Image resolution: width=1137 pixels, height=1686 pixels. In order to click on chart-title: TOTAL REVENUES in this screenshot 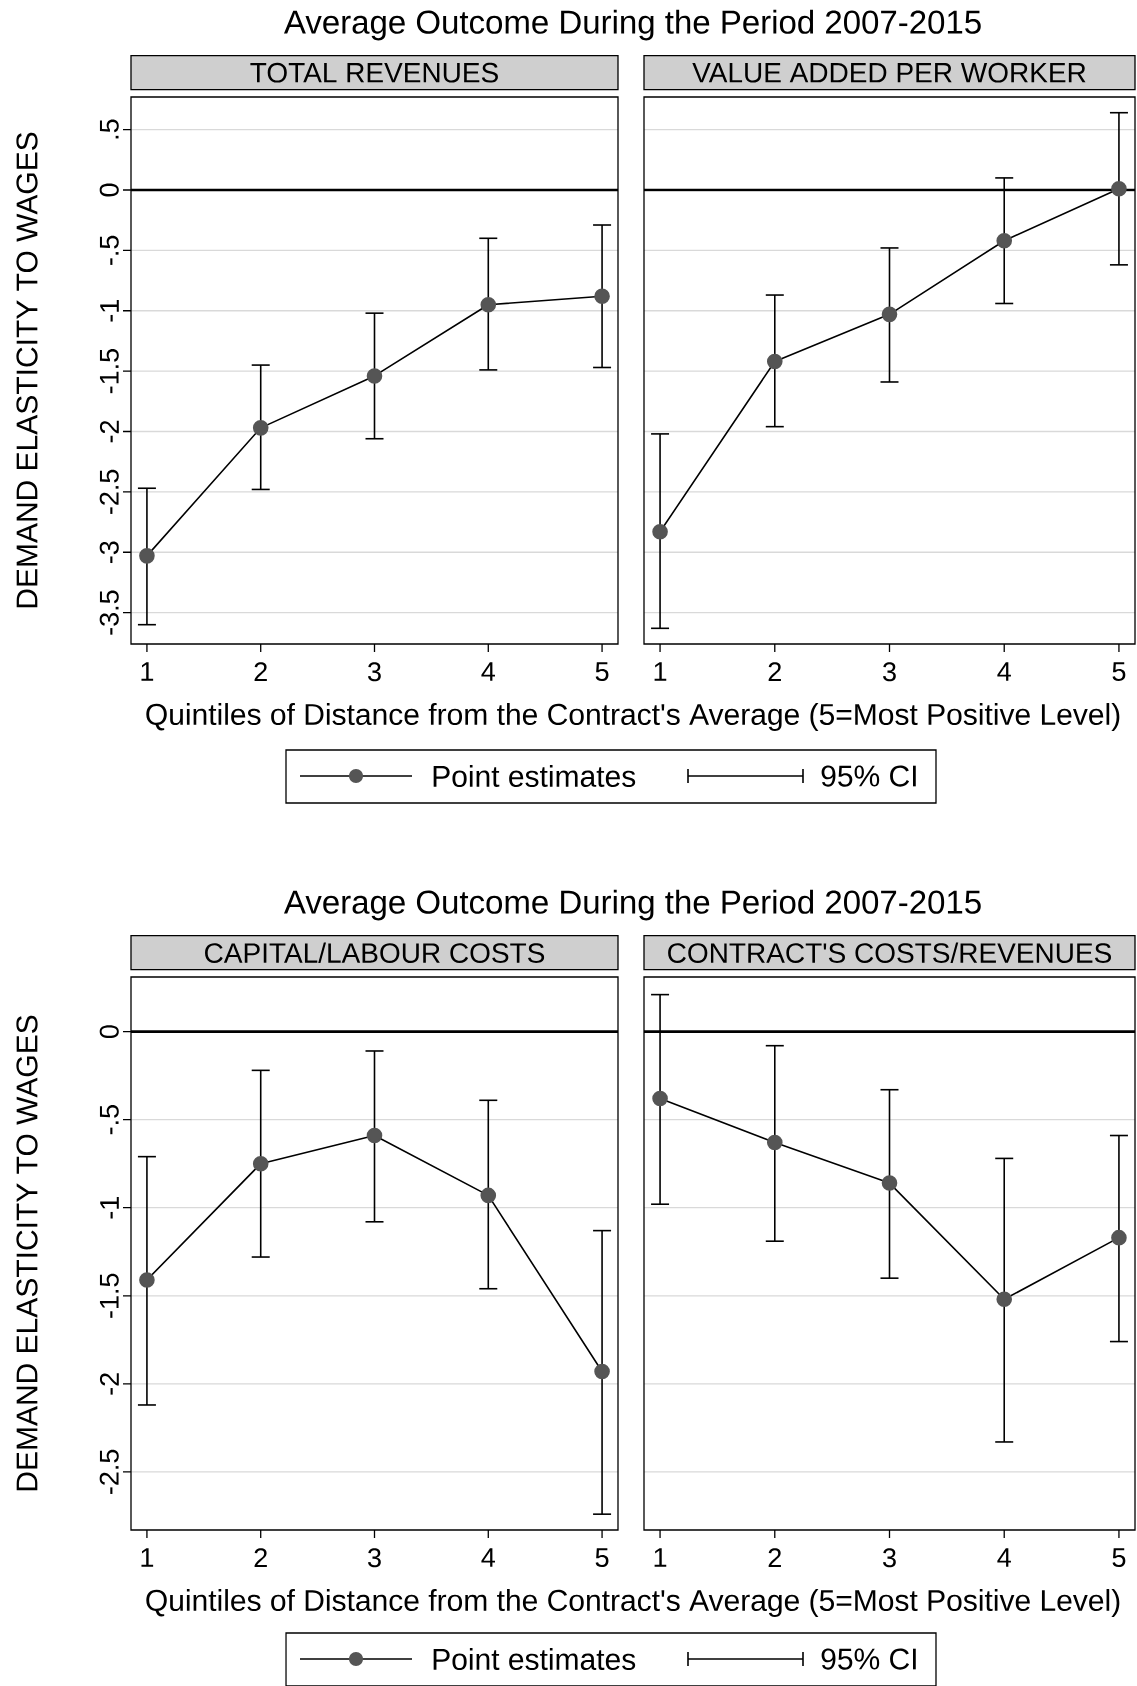, I will do `click(374, 72)`.